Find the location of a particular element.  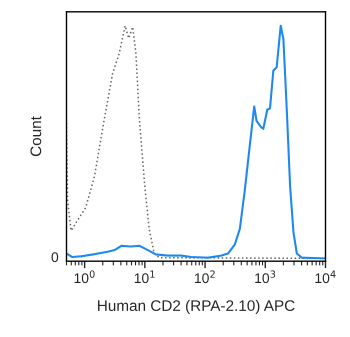

y-axis-title: Count is located at coordinates (36, 136).